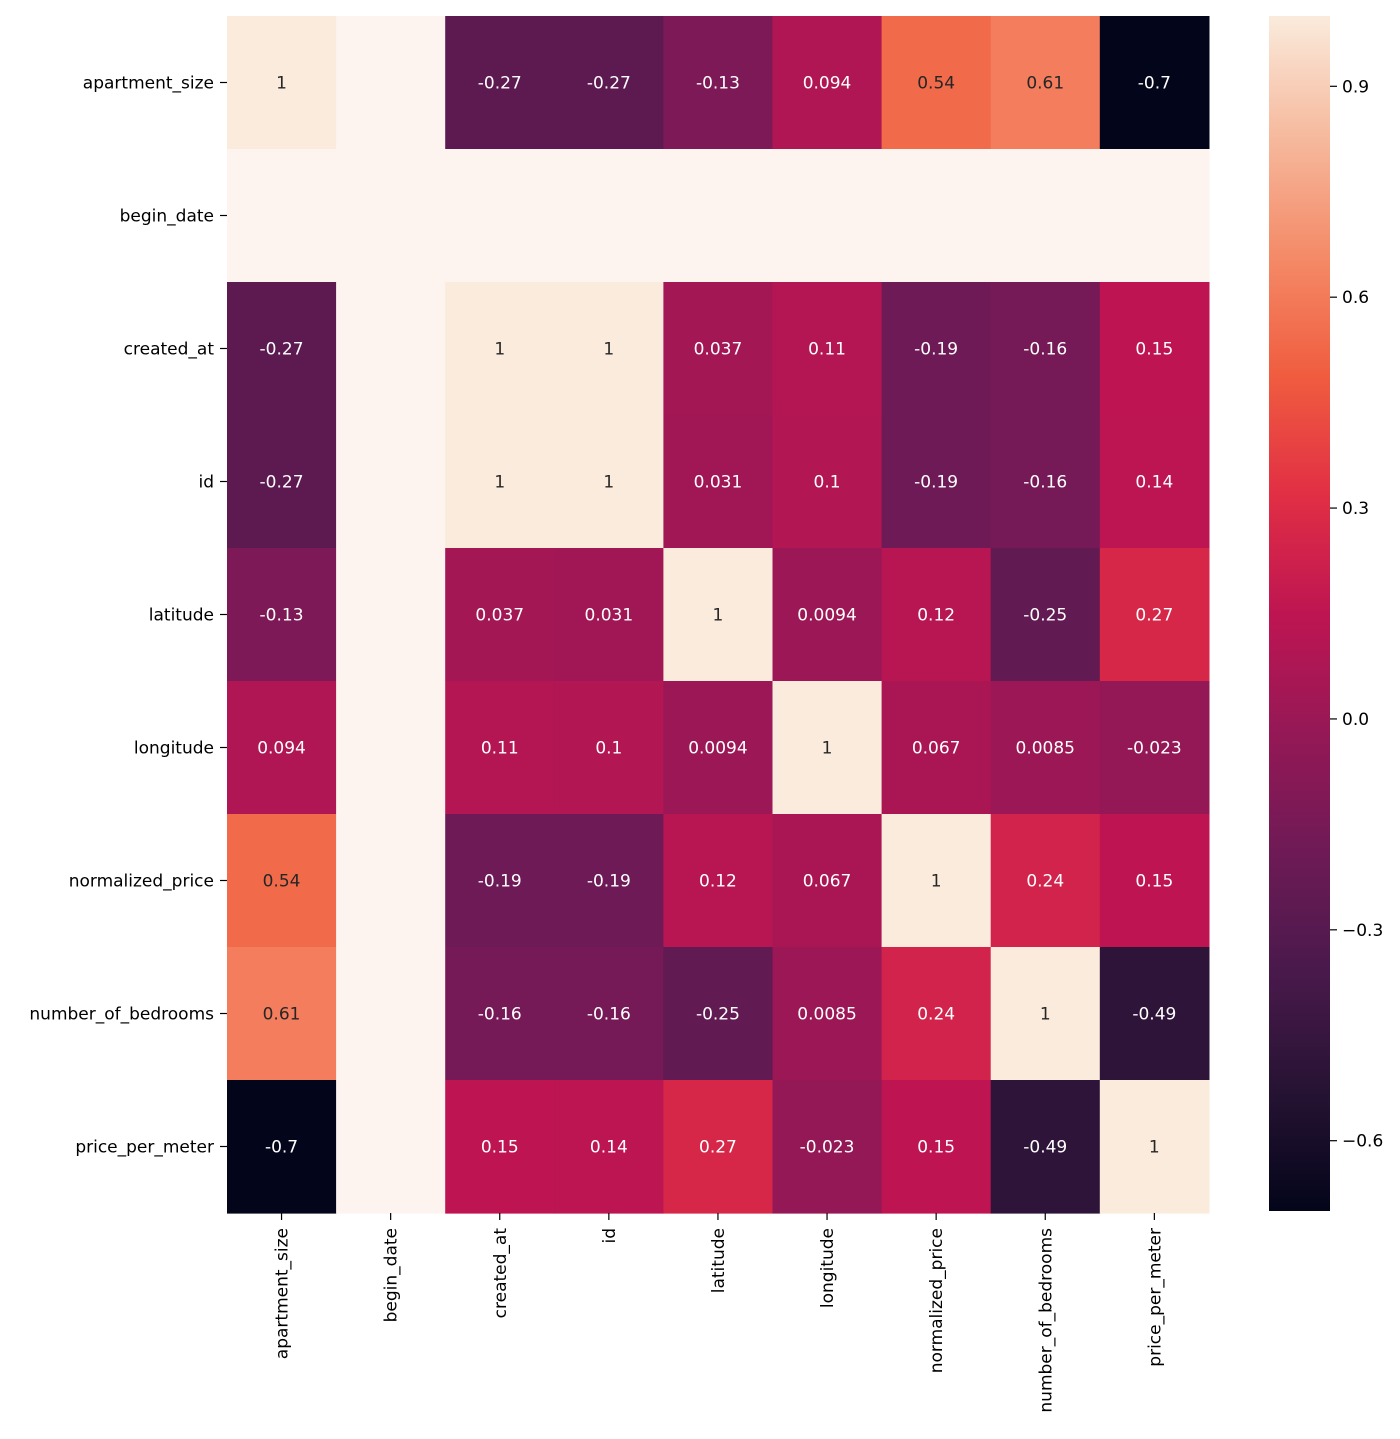 Image resolution: width=1400 pixels, height=1439 pixels. Describe the element at coordinates (1154, 216) in the screenshot. I see `heatmap-cell-begin_date-price_per_meter` at that location.